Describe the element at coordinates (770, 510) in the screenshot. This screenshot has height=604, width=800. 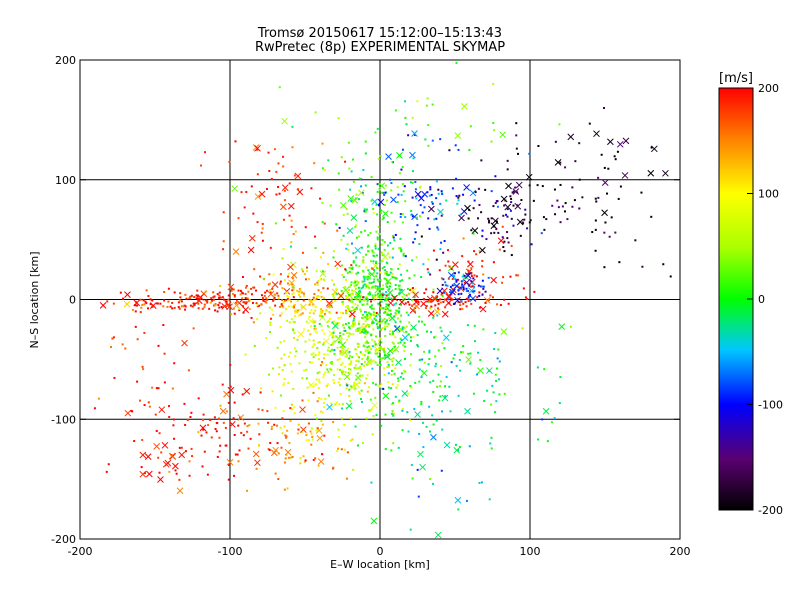
I see `colorbar-tick-label: -200` at that location.